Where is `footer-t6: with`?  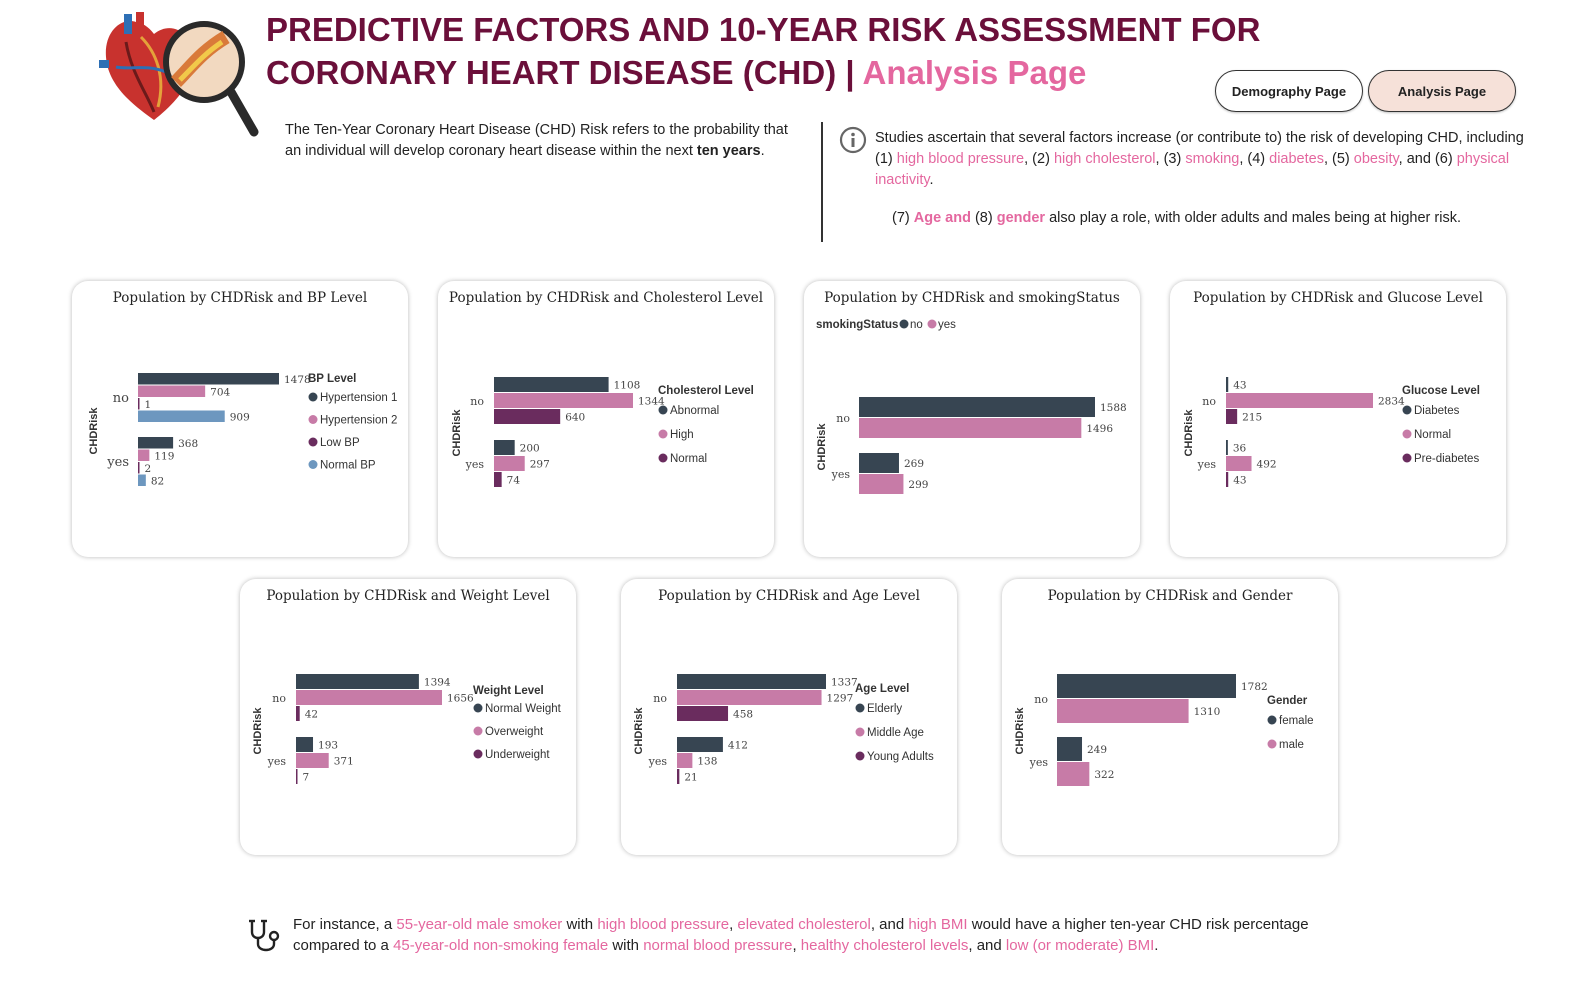
footer-t6: with is located at coordinates (626, 945).